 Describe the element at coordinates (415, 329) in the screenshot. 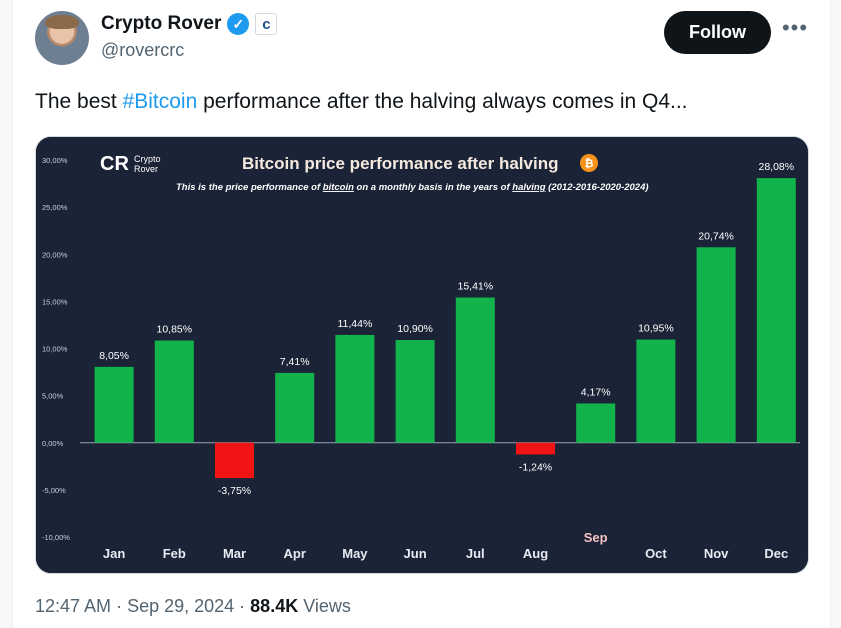

I see `data-label: 10,90%` at that location.